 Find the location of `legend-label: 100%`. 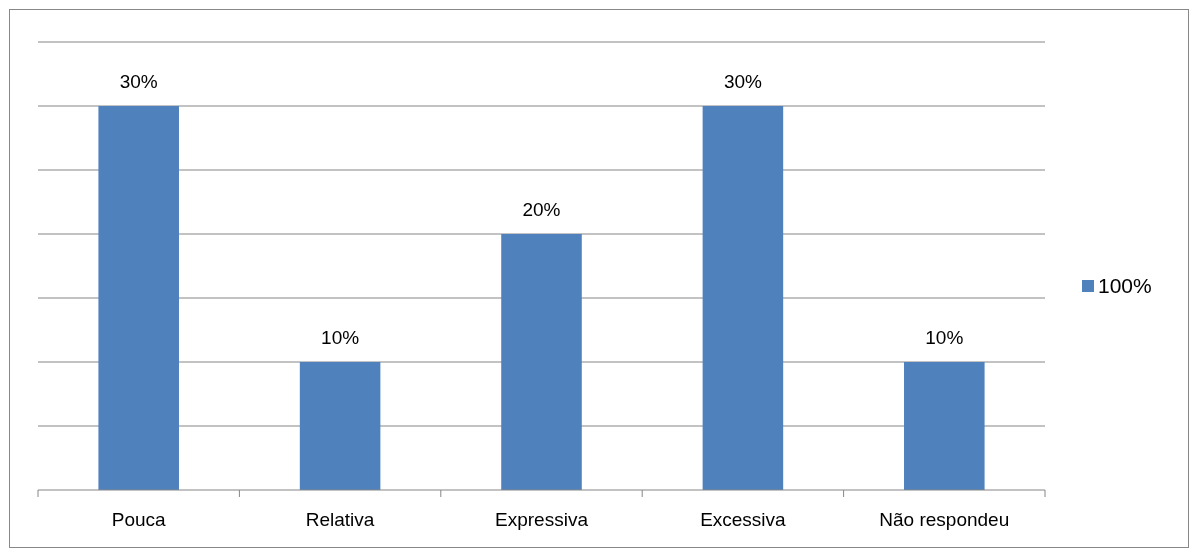

legend-label: 100% is located at coordinates (1125, 286).